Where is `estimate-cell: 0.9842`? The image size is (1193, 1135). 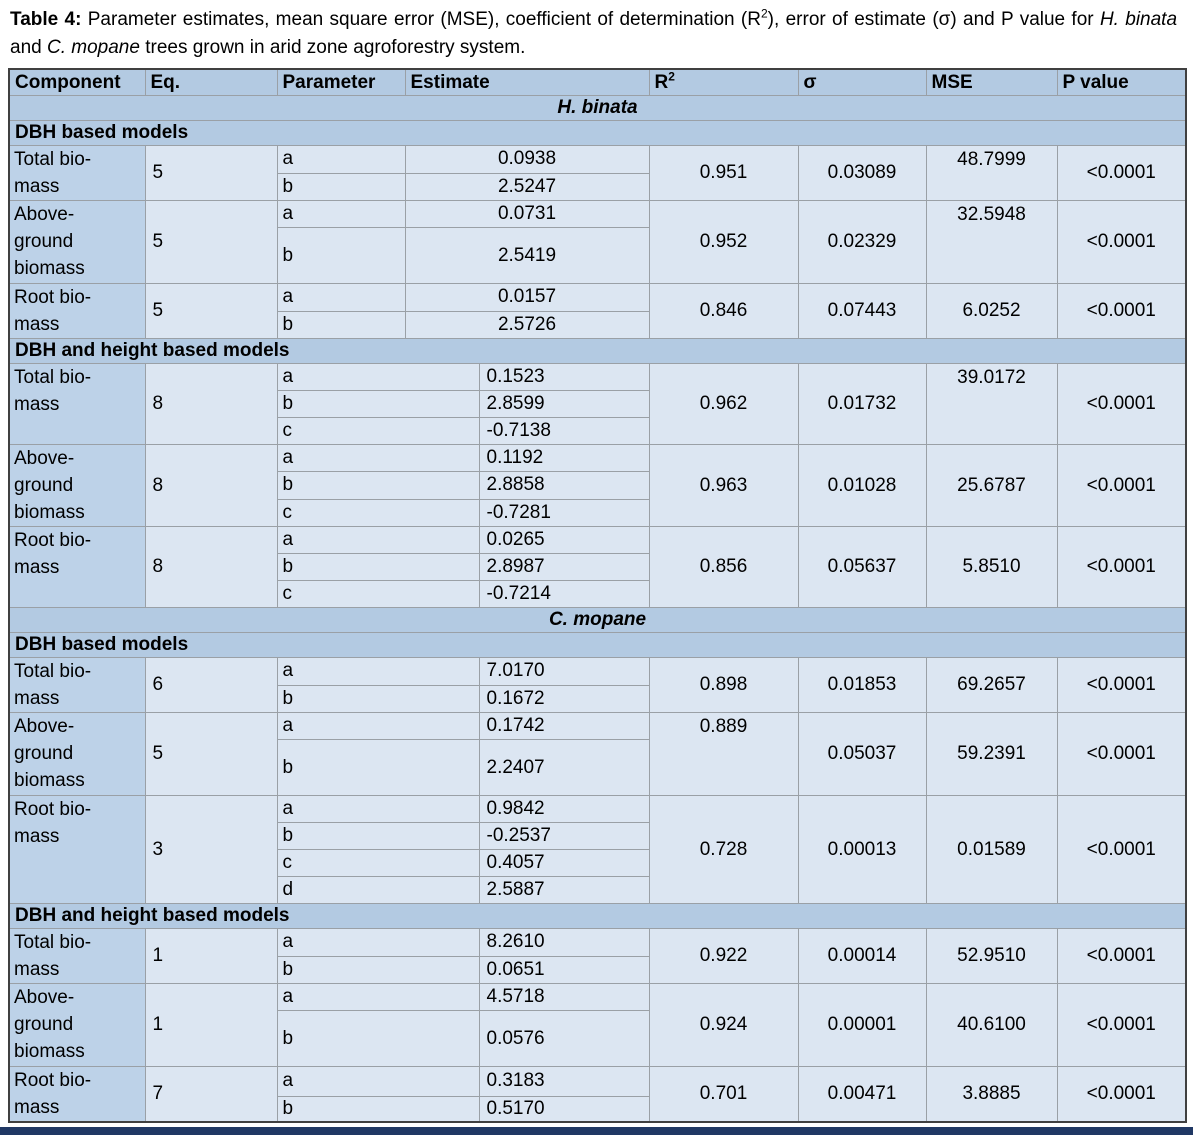
estimate-cell: 0.9842 is located at coordinates (564, 809).